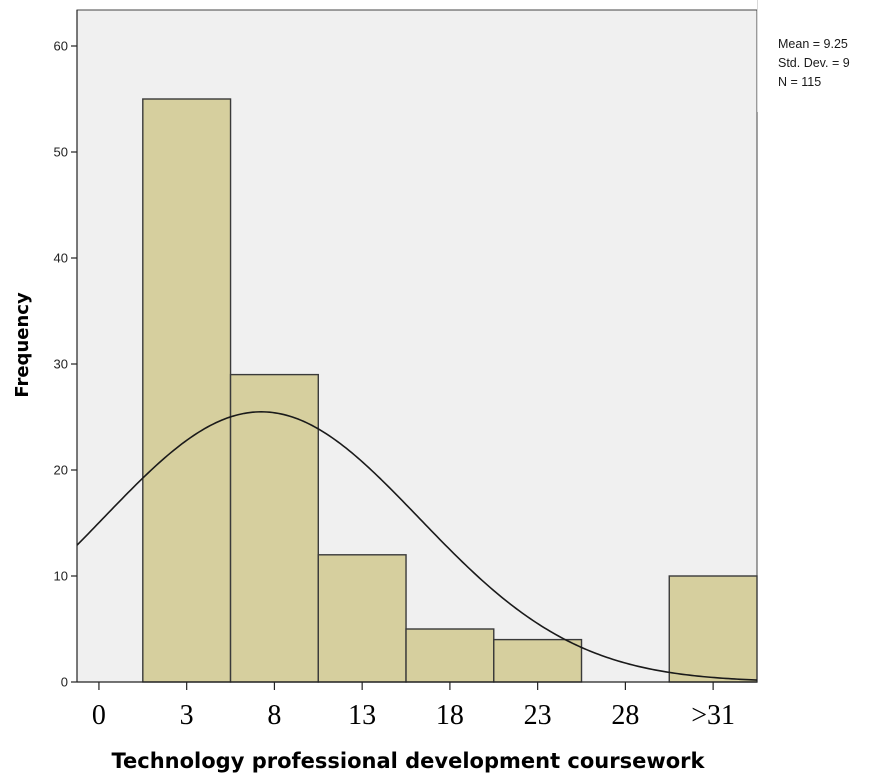 This screenshot has height=778, width=875. What do you see at coordinates (64, 682) in the screenshot?
I see `y-tick-label: 0` at bounding box center [64, 682].